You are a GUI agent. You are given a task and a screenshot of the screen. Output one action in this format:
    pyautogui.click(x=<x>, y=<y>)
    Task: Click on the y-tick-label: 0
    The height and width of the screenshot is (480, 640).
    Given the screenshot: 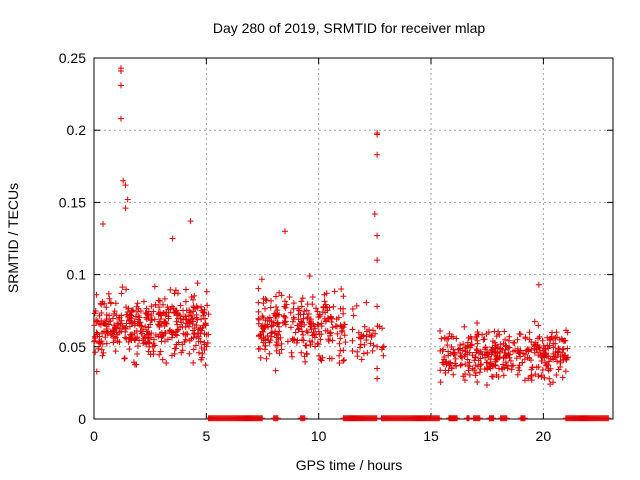 What is the action you would take?
    pyautogui.click(x=82, y=419)
    